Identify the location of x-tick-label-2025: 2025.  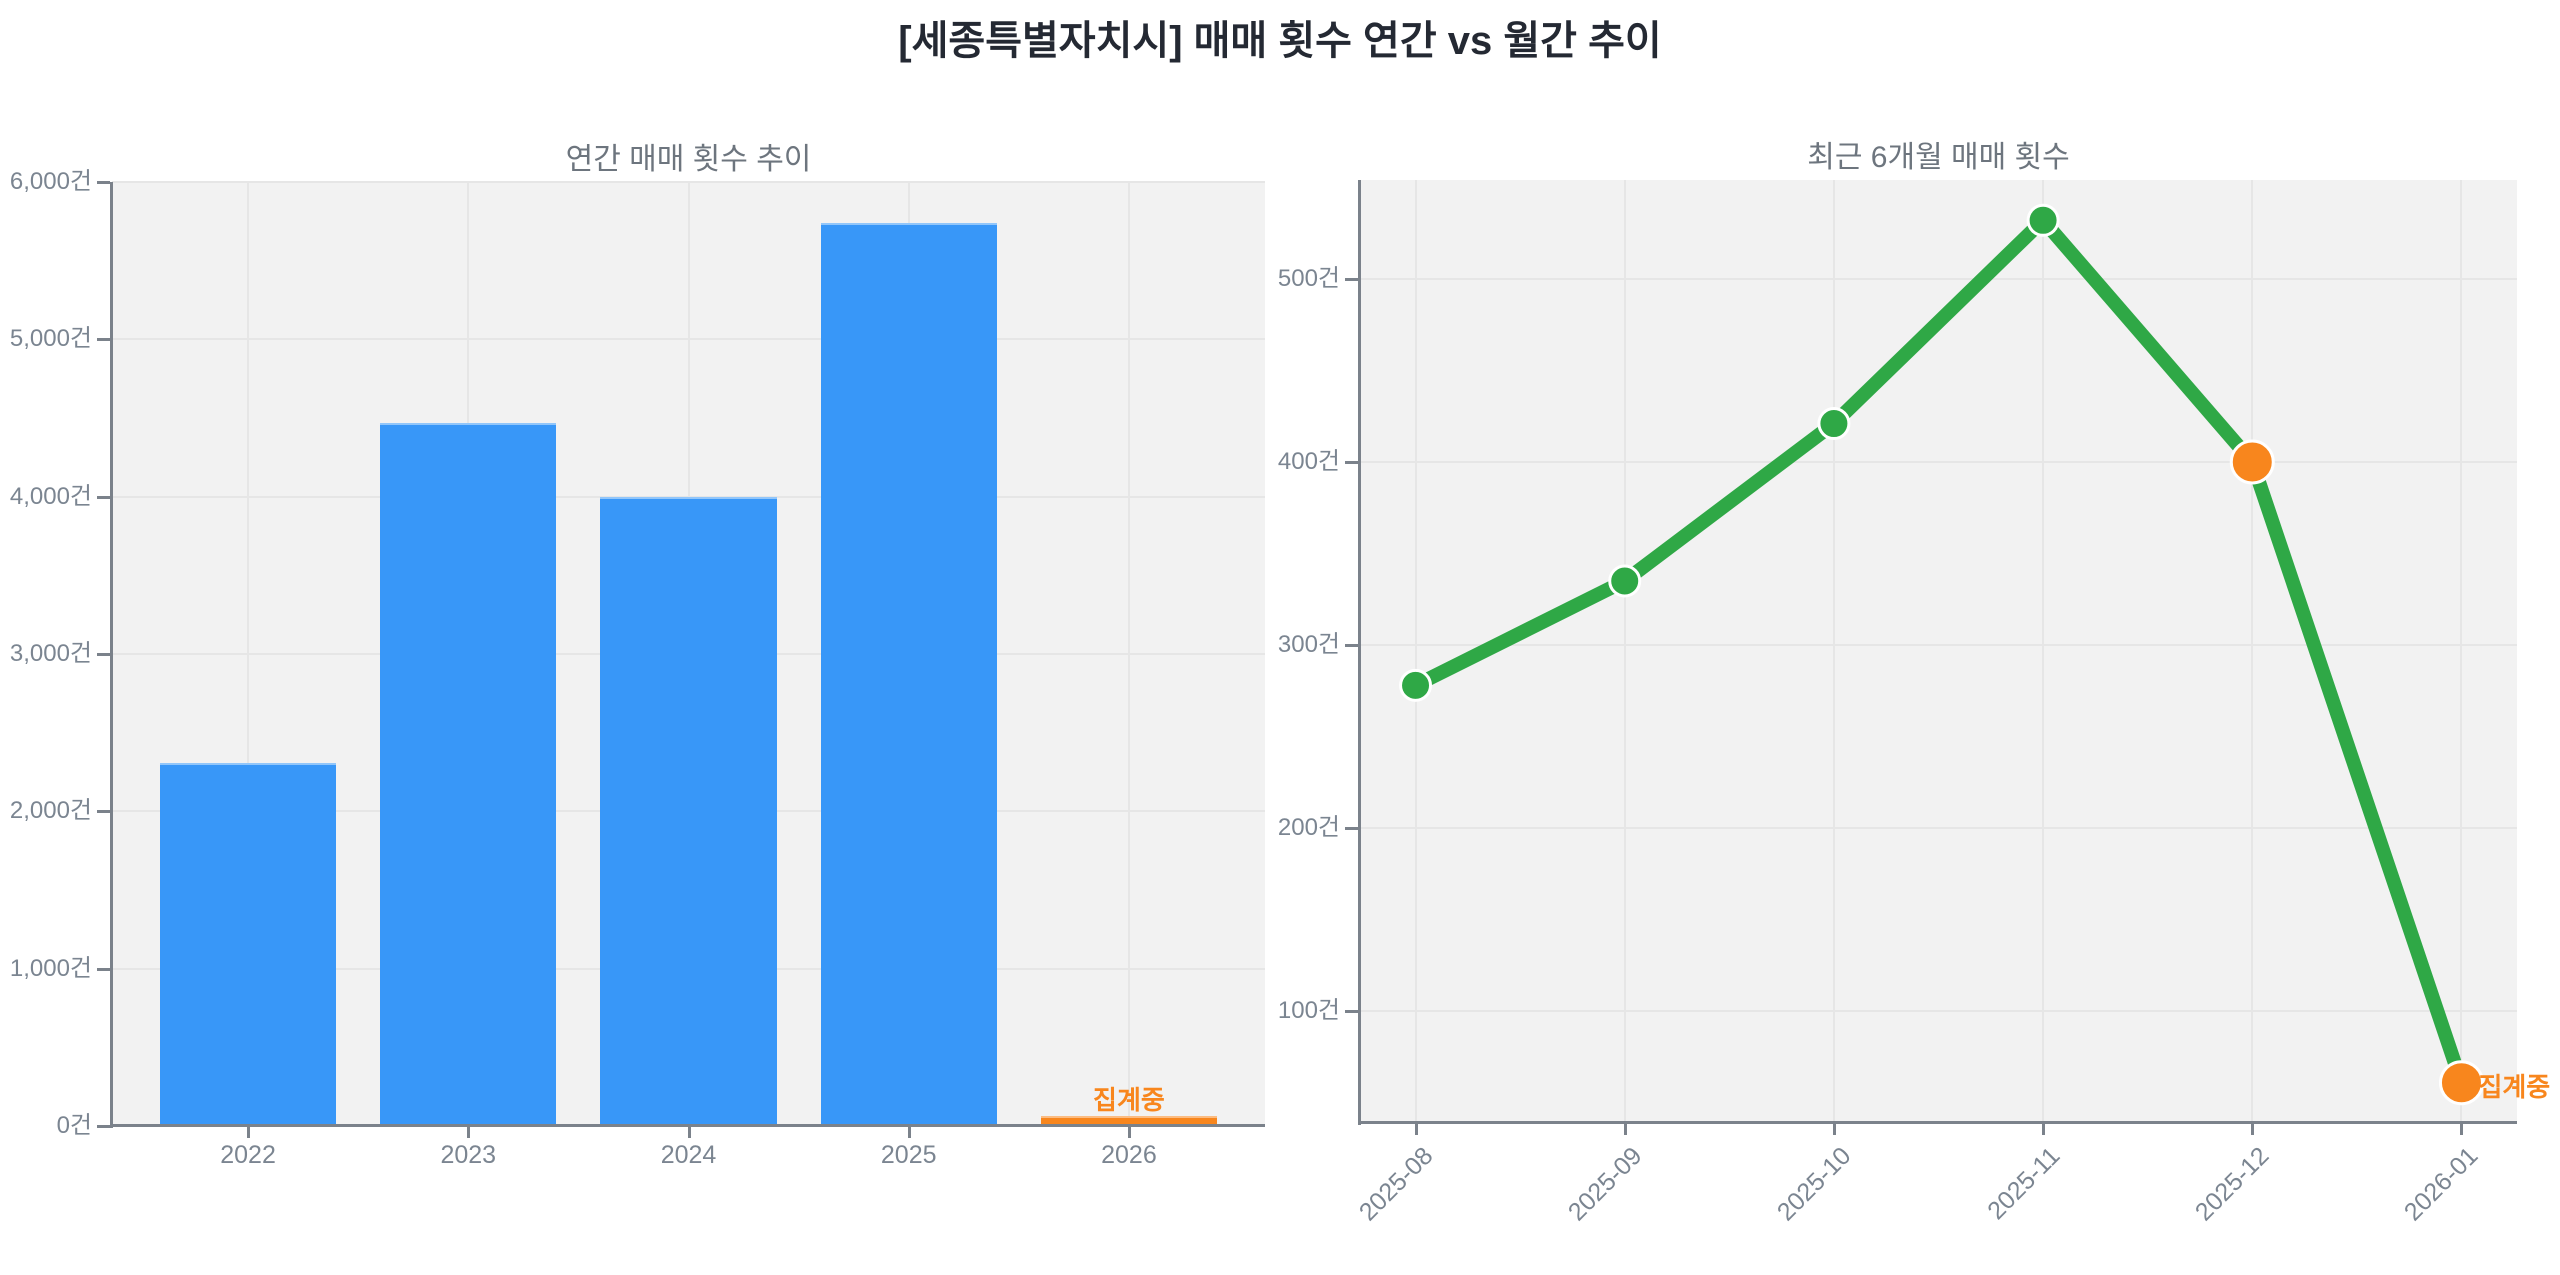
(908, 1155).